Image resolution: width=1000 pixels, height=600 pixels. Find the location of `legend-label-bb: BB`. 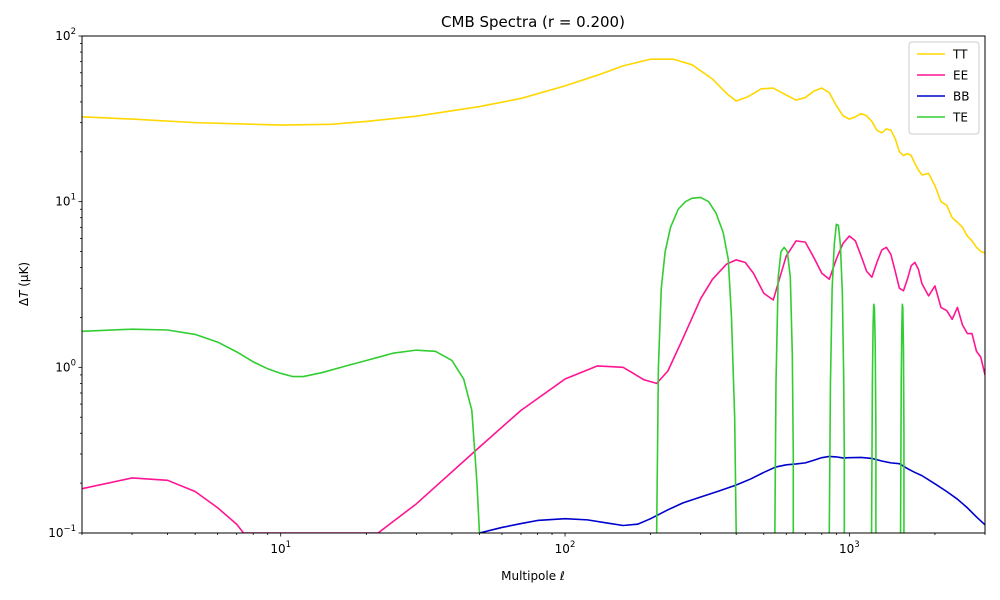

legend-label-bb: BB is located at coordinates (961, 97).